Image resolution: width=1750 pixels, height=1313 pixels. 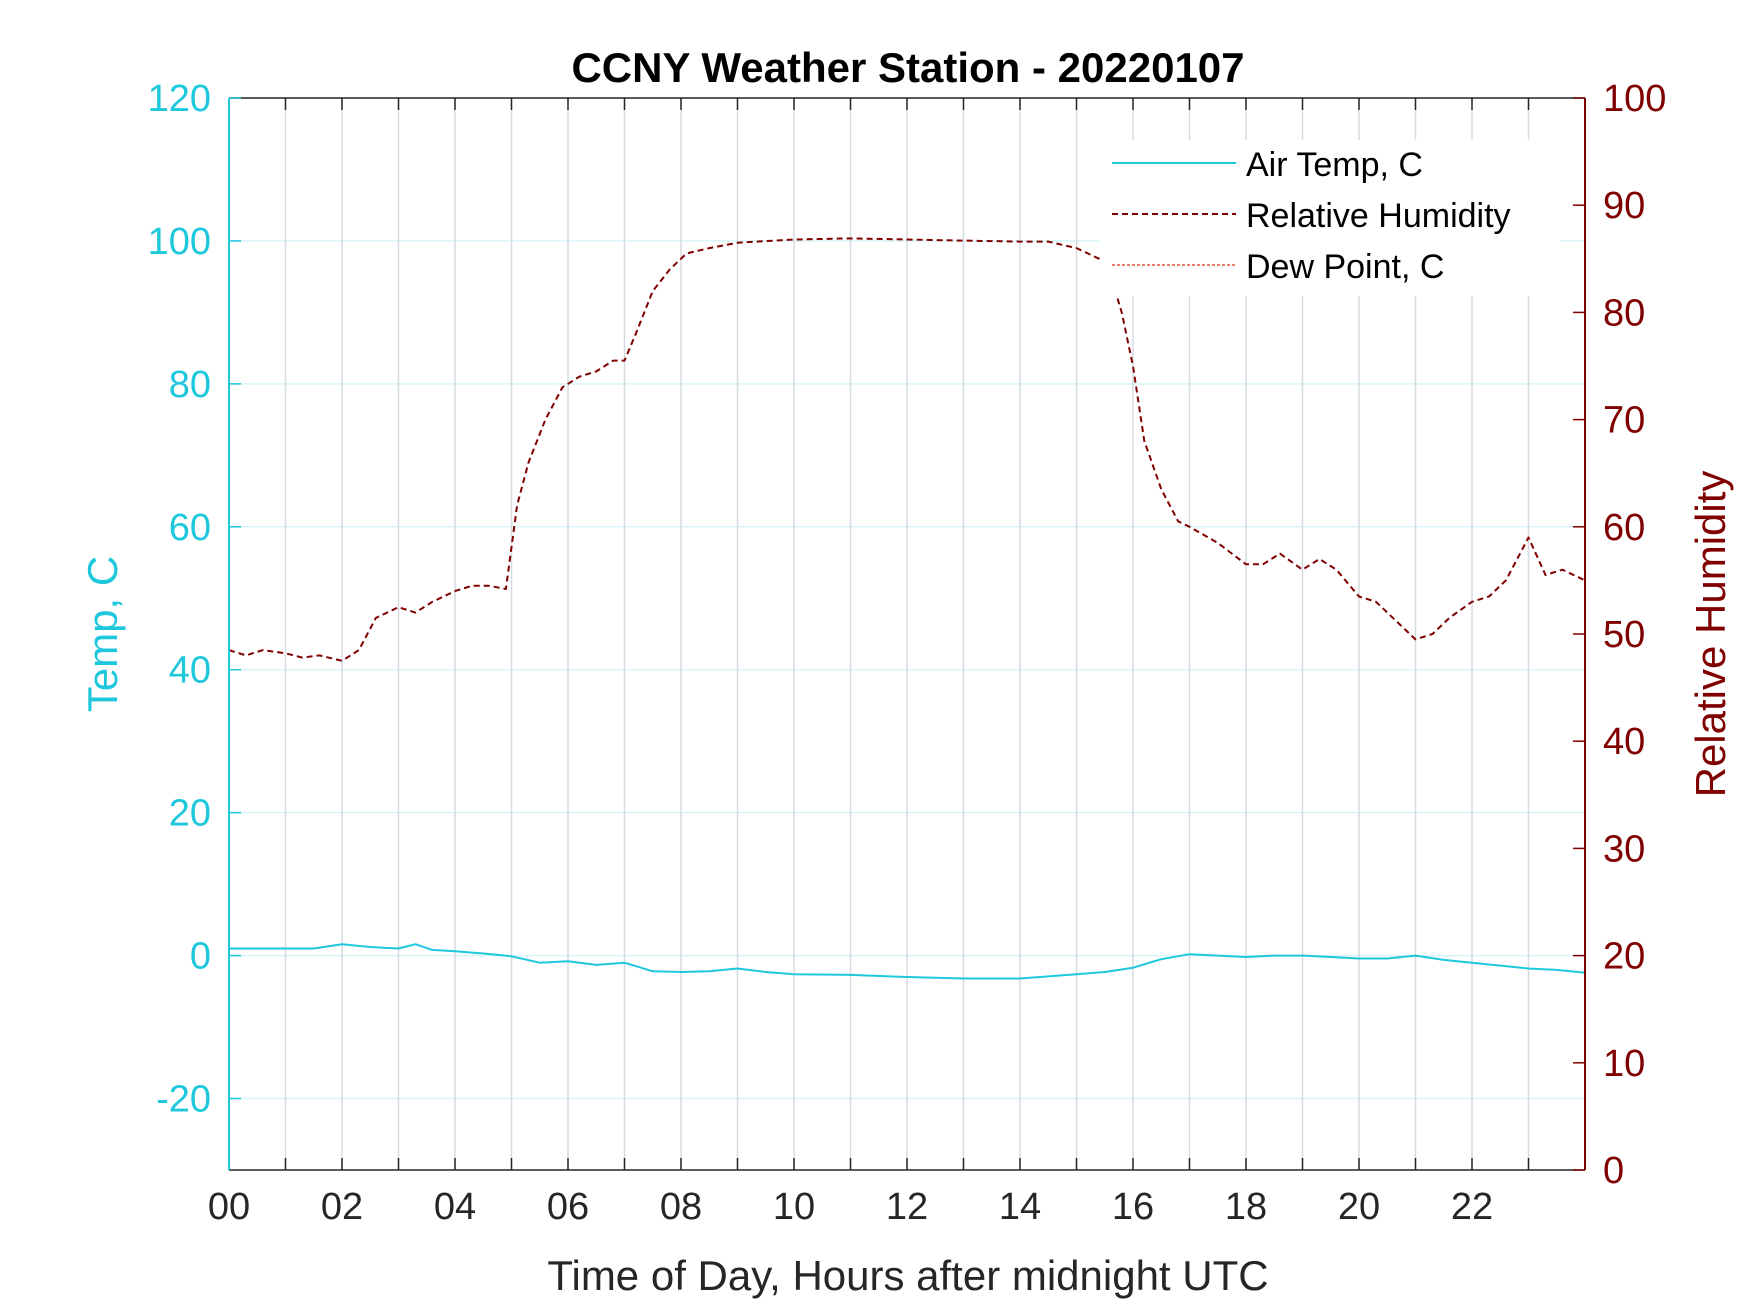 I want to click on x-tick-label: 10, so click(x=794, y=1207).